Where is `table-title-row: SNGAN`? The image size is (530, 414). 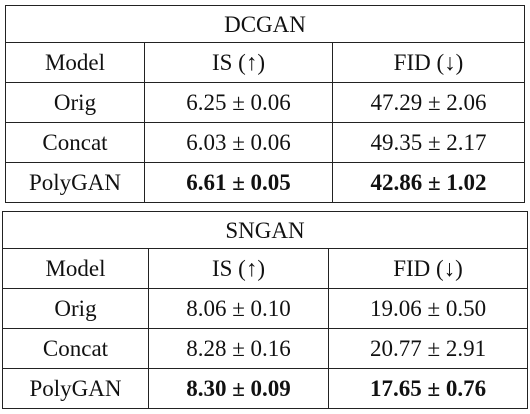 table-title-row: SNGAN is located at coordinates (265, 230).